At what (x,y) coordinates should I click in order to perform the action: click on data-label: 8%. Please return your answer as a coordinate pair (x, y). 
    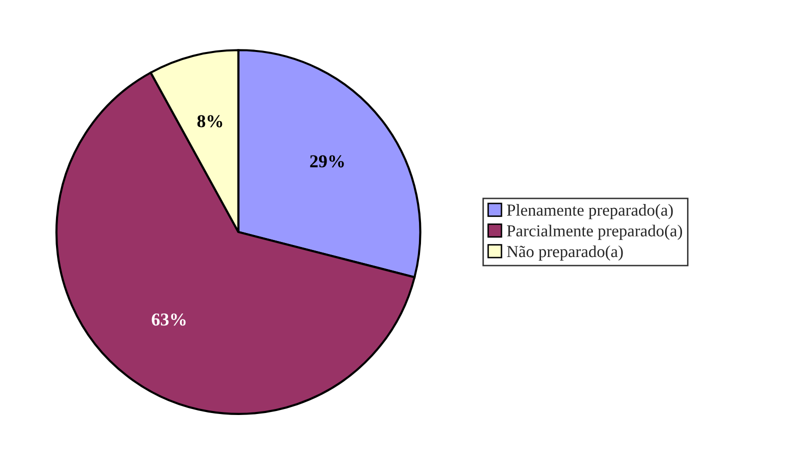
    Looking at the image, I should click on (209, 121).